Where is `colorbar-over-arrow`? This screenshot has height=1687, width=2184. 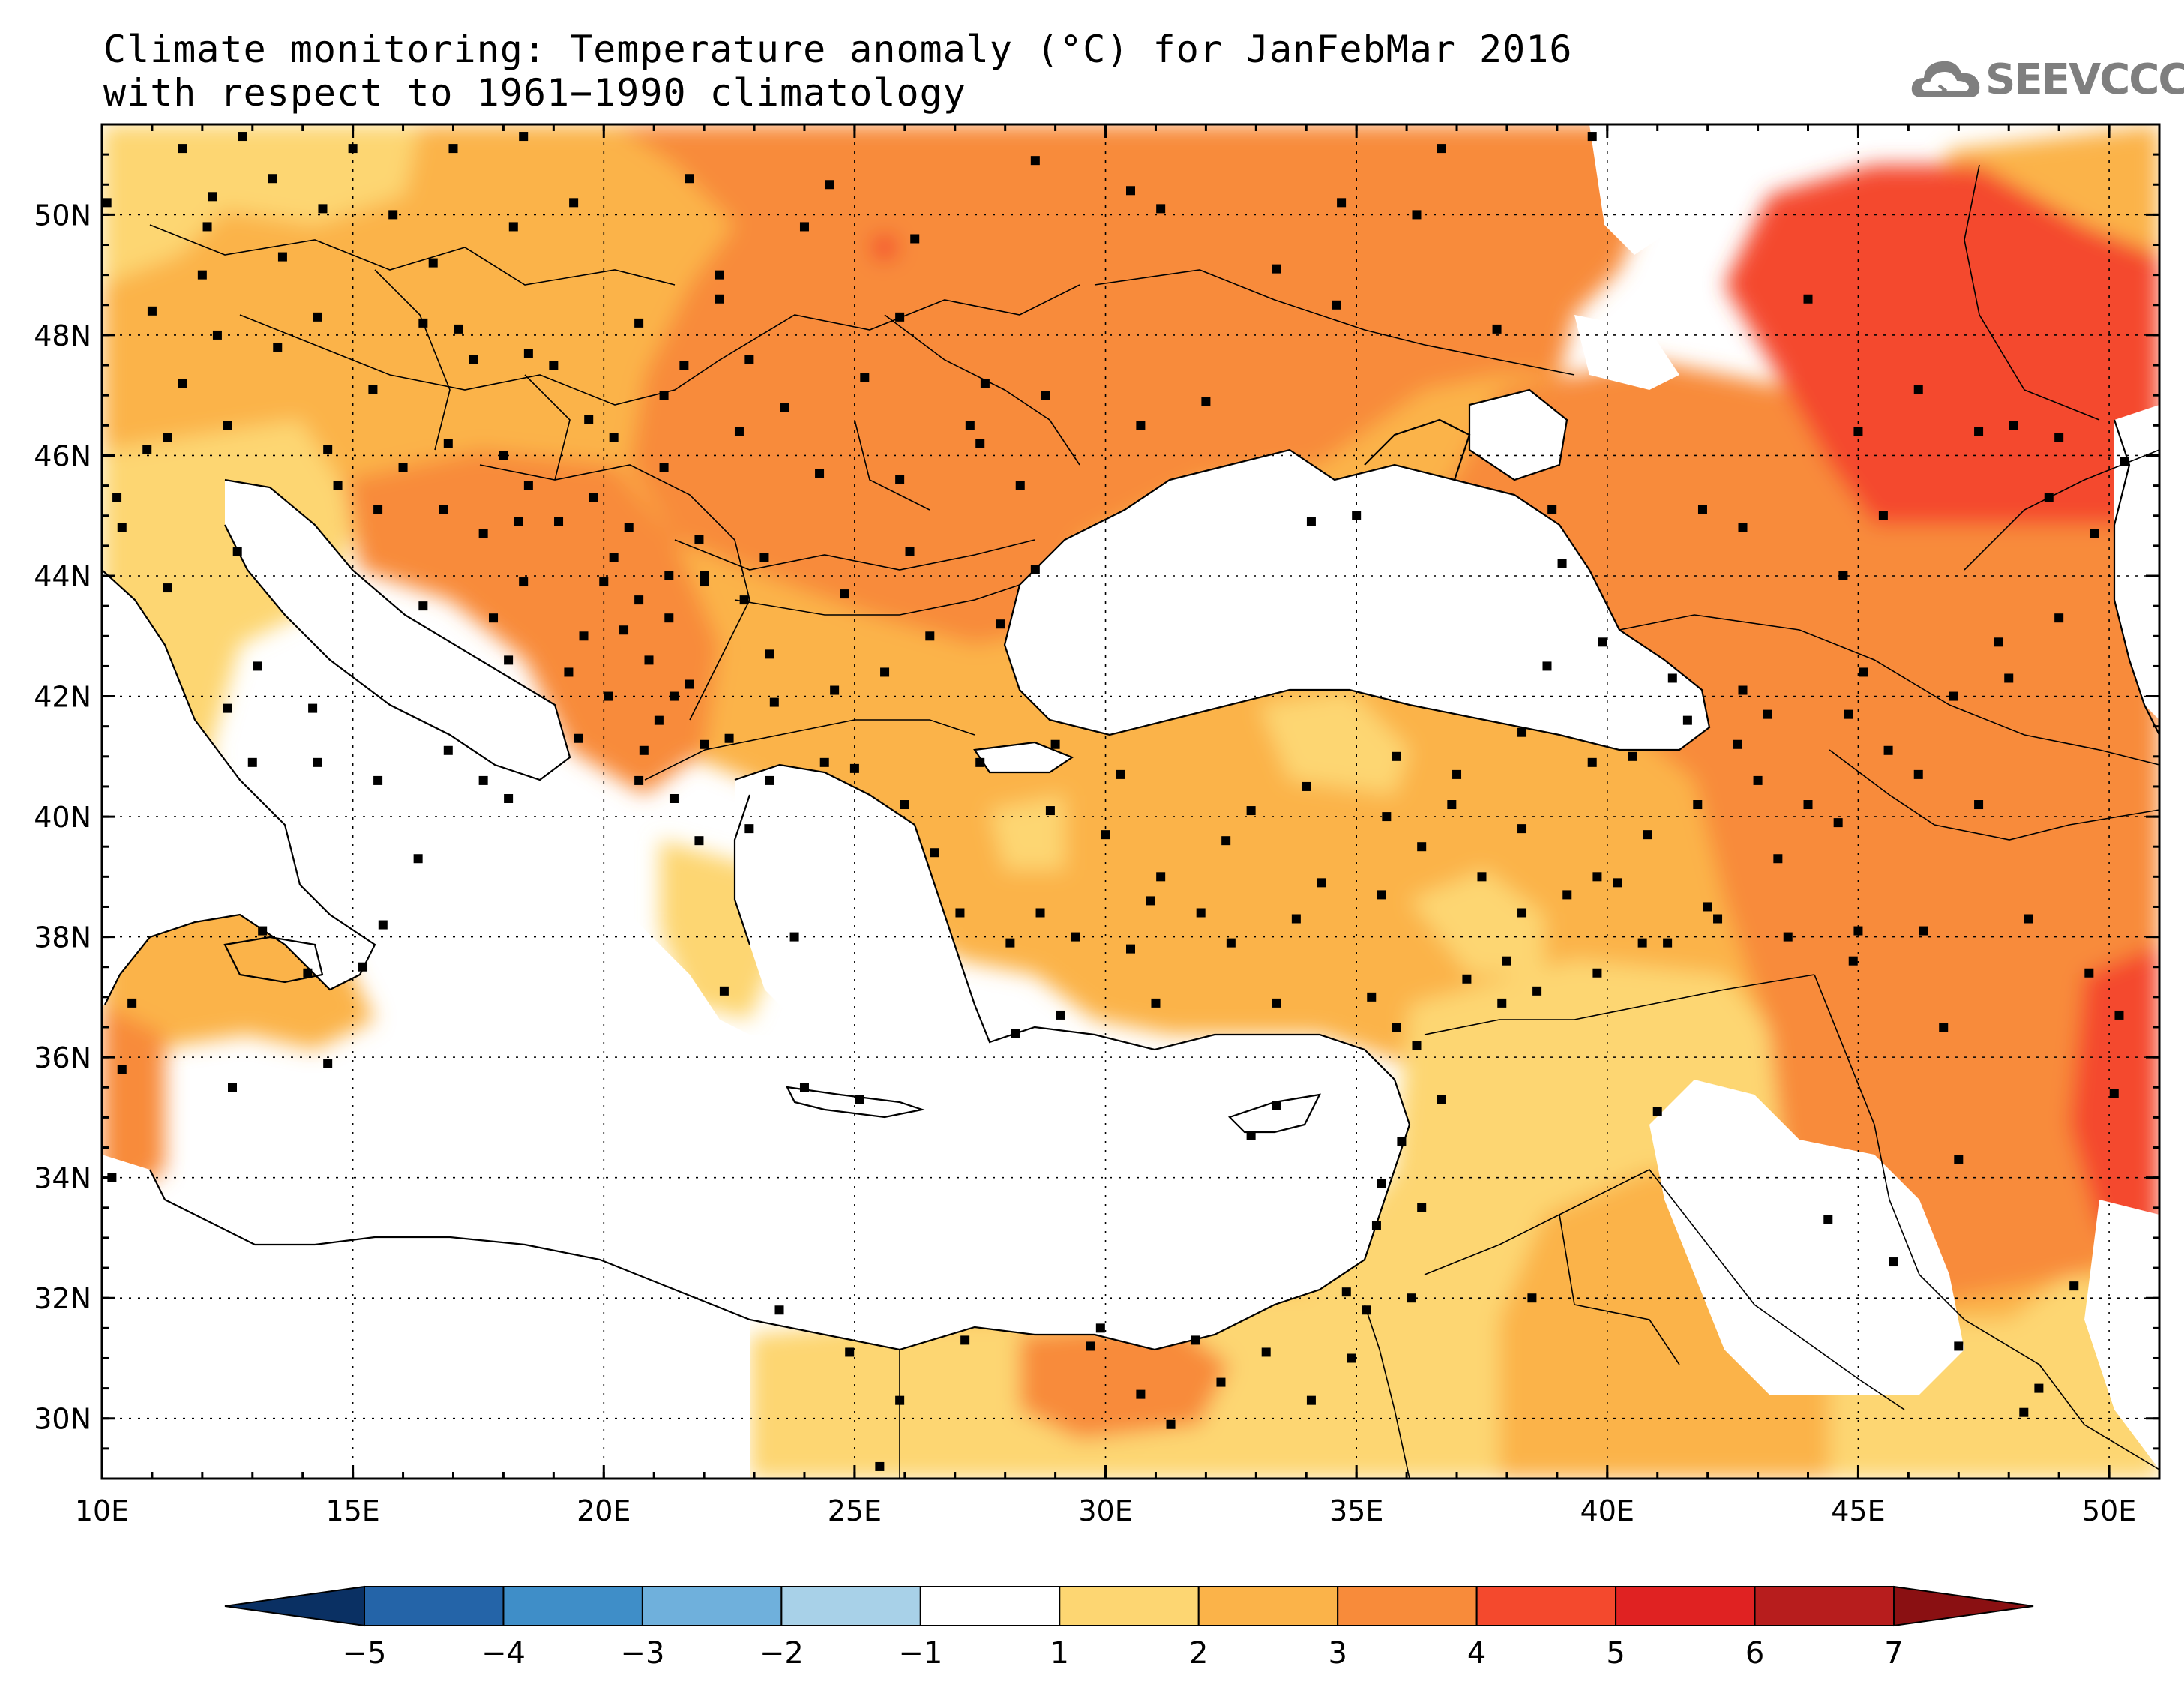
colorbar-over-arrow is located at coordinates (1963, 1606).